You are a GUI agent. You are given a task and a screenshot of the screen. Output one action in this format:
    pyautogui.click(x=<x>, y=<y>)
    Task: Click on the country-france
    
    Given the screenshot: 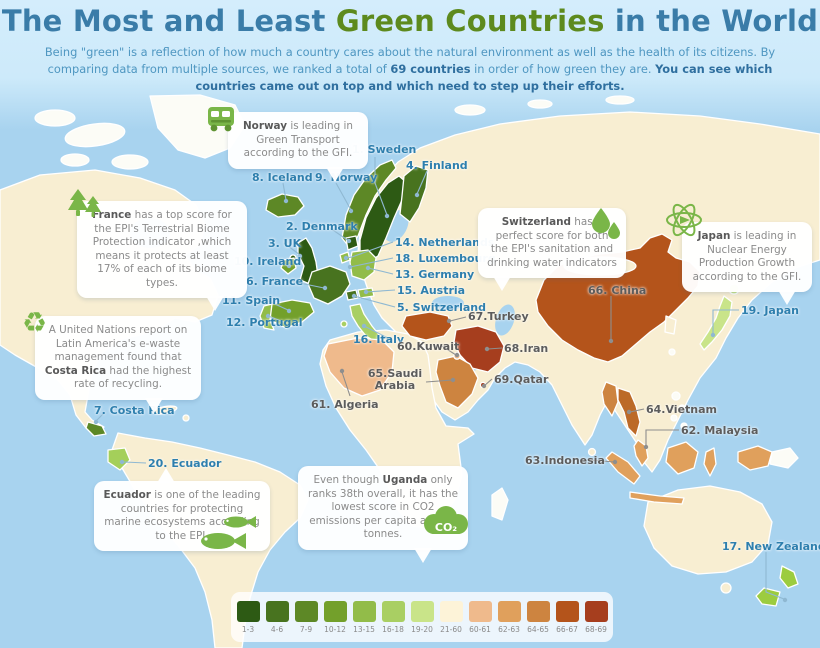 What is the action you would take?
    pyautogui.click(x=329, y=285)
    